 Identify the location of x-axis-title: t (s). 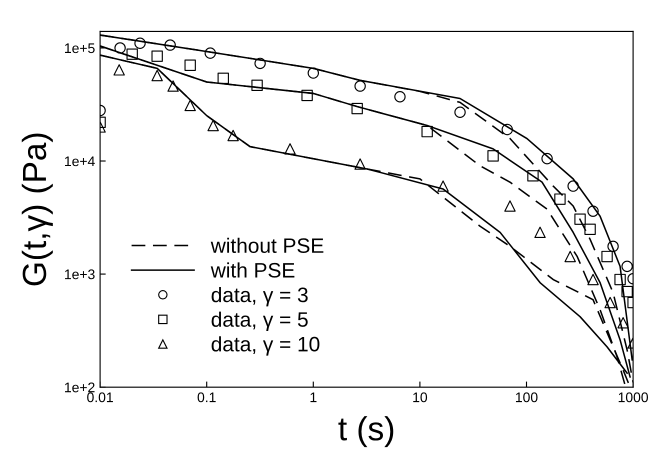
(366, 432).